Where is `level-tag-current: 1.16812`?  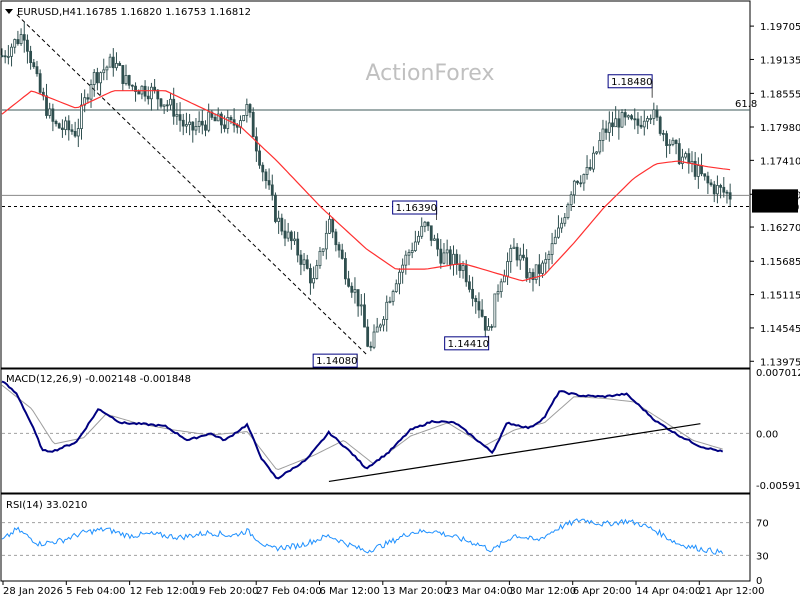
level-tag-current: 1.16812 is located at coordinates (778, 196).